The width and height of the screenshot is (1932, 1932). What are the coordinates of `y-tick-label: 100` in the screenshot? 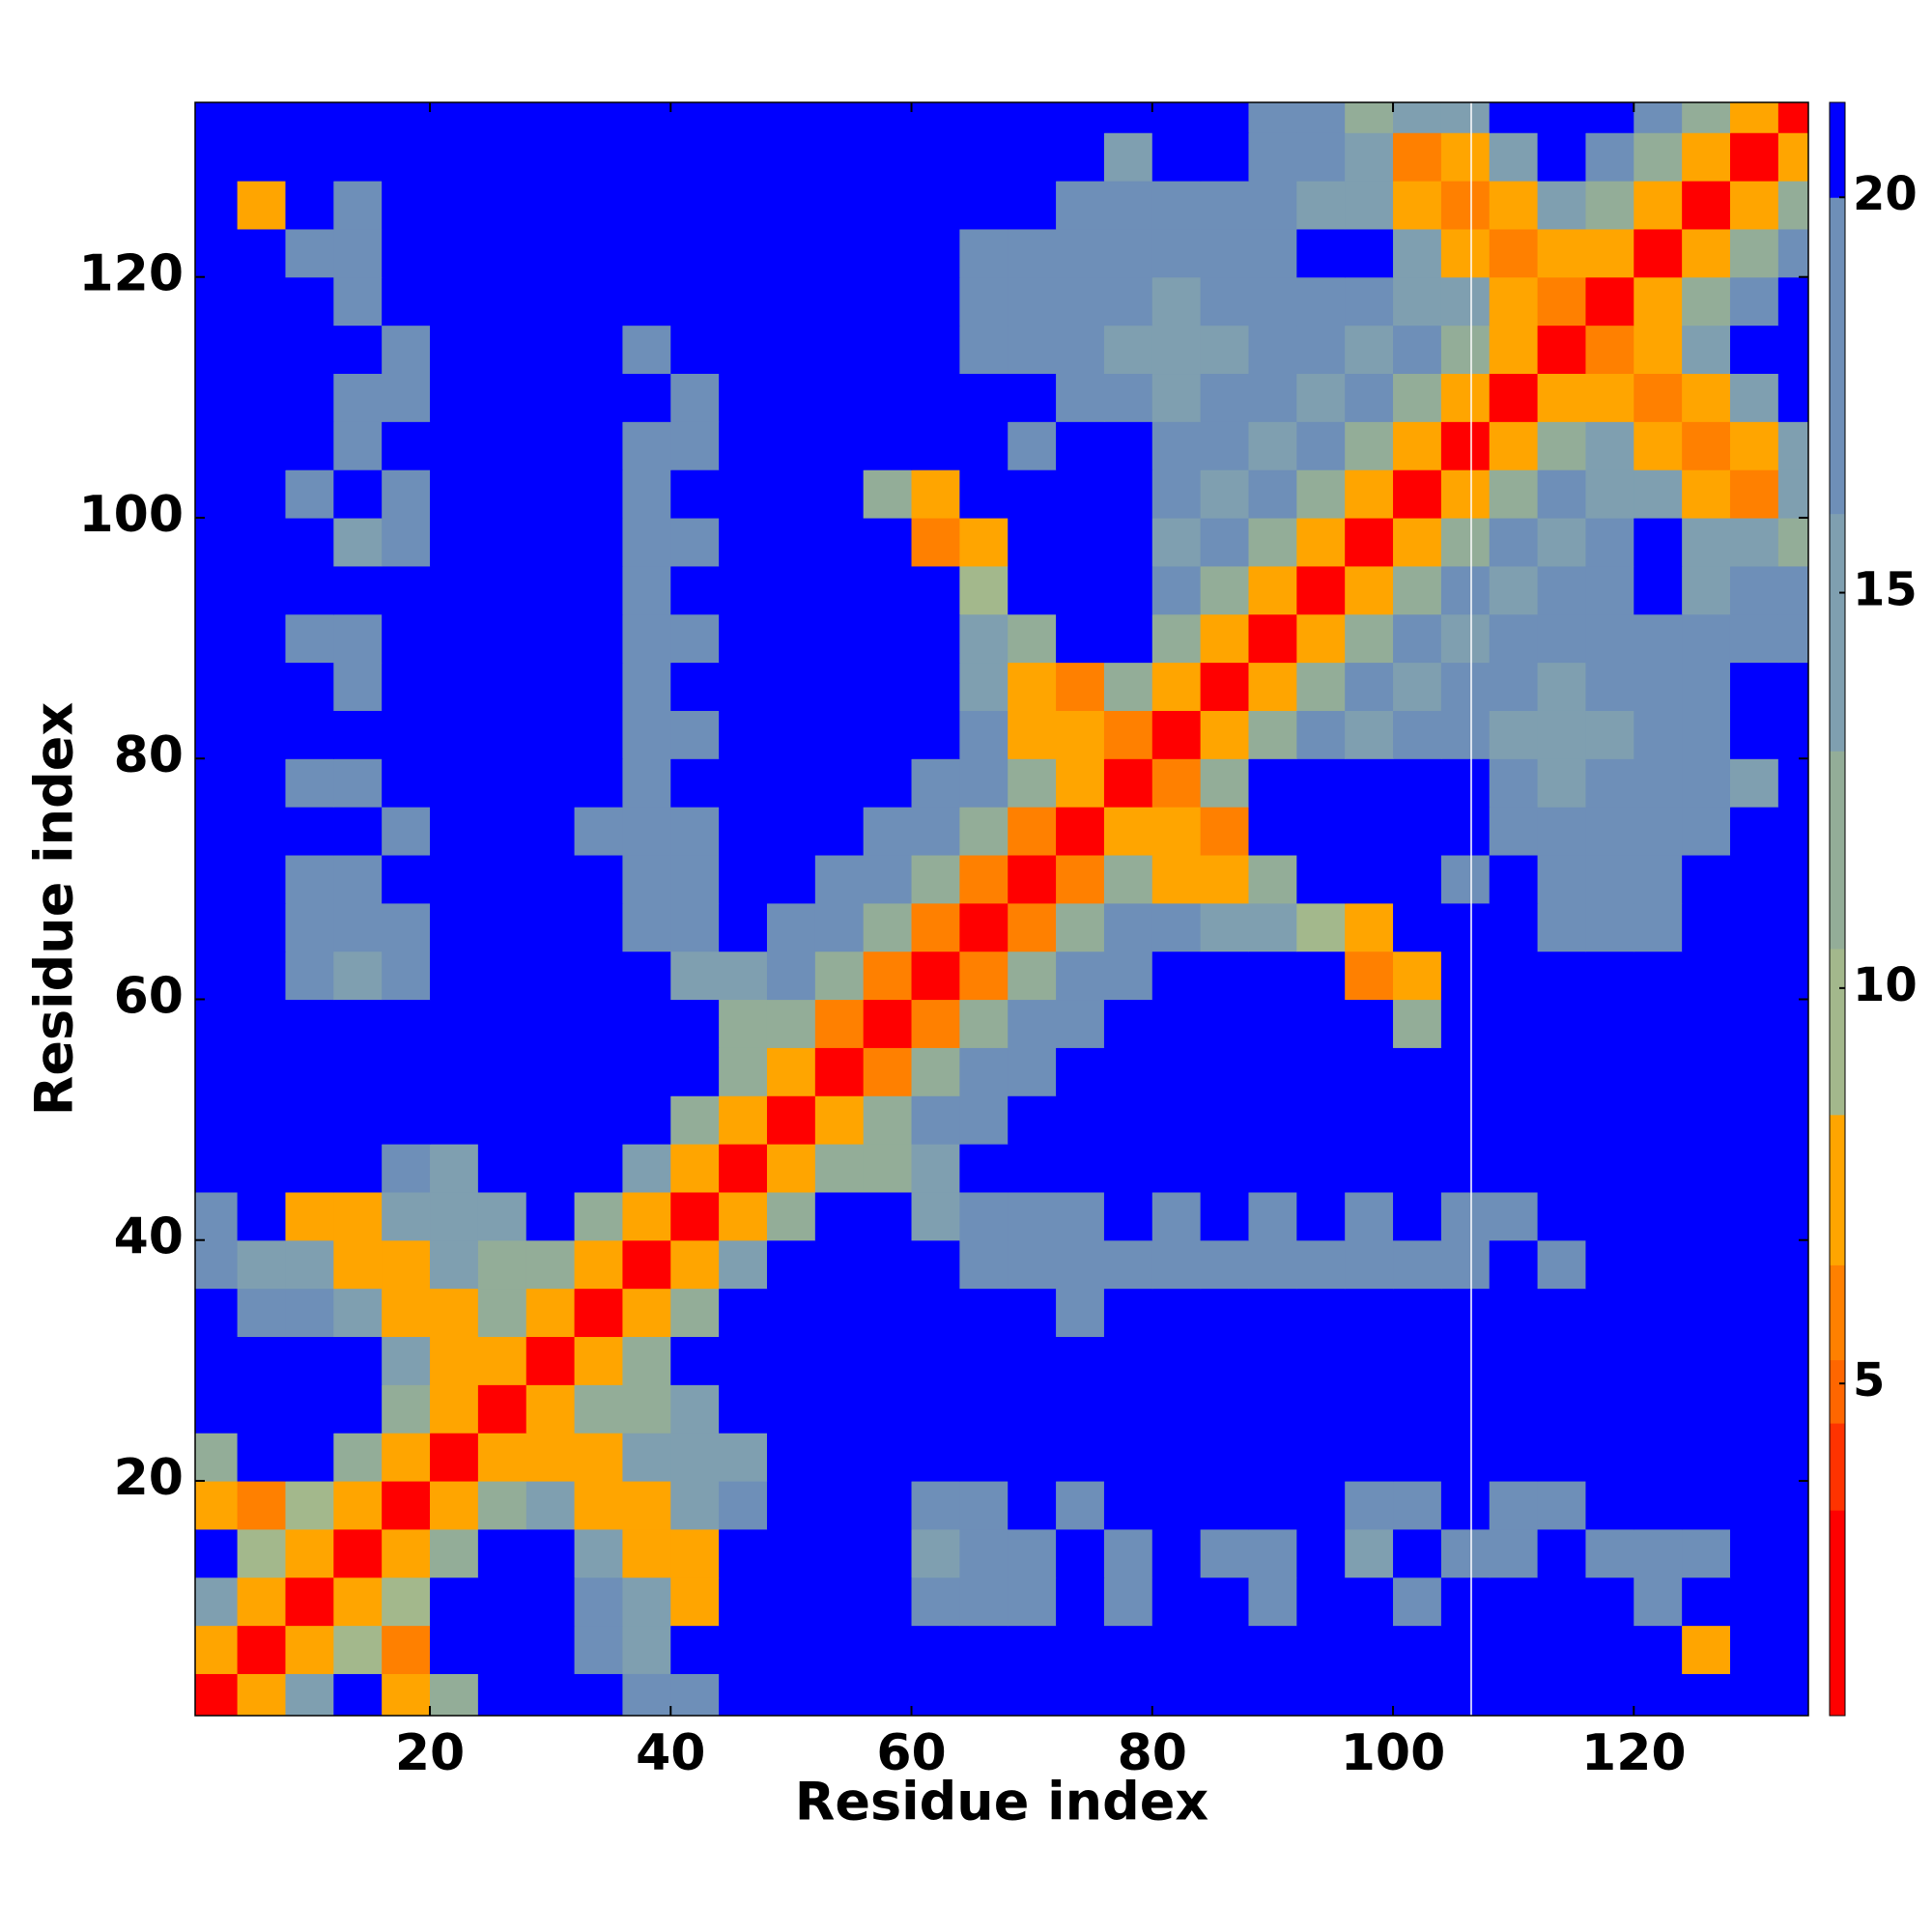 It's located at (131, 515).